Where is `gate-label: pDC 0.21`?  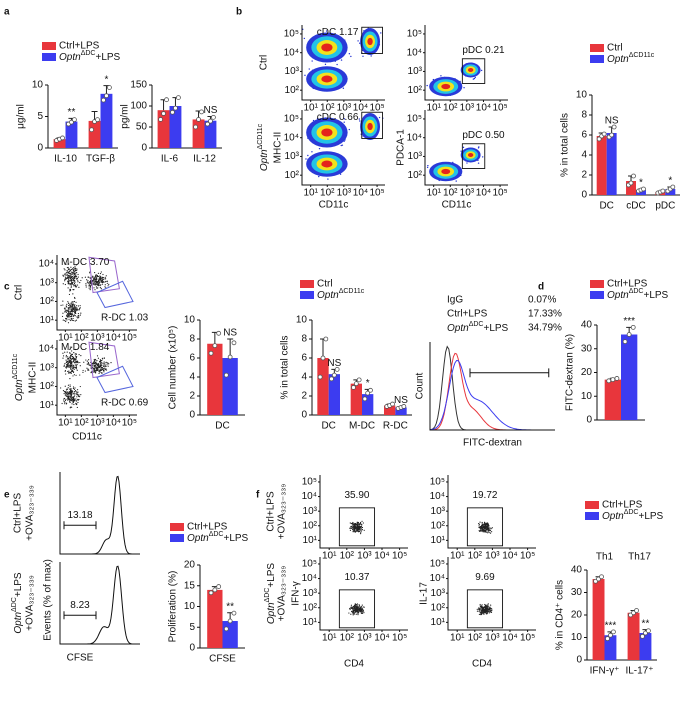
gate-label: pDC 0.21 is located at coordinates (483, 50).